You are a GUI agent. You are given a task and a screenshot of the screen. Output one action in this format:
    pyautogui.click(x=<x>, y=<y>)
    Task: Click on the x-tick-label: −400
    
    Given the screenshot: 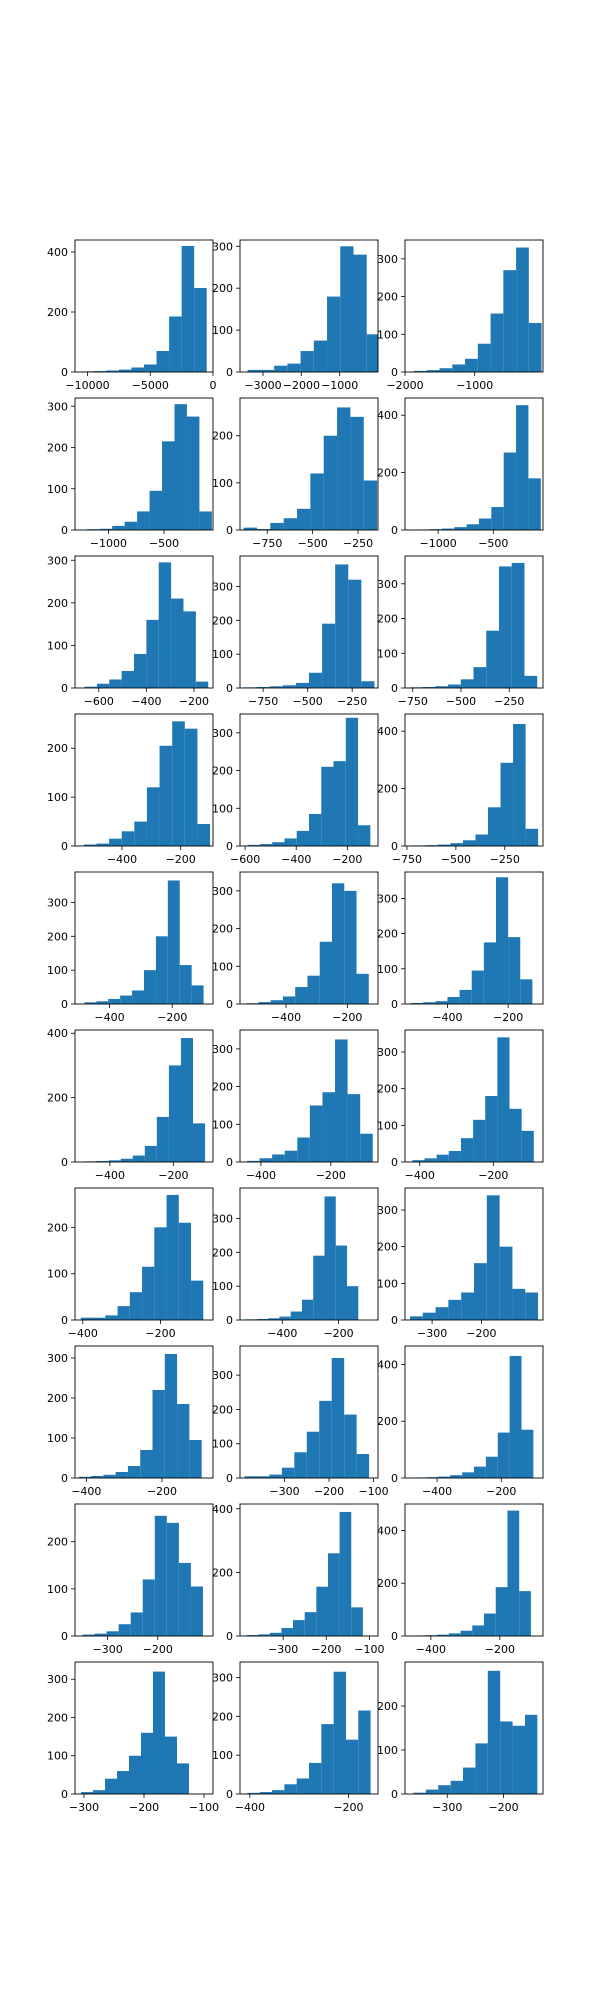 What is the action you would take?
    pyautogui.click(x=286, y=1017)
    